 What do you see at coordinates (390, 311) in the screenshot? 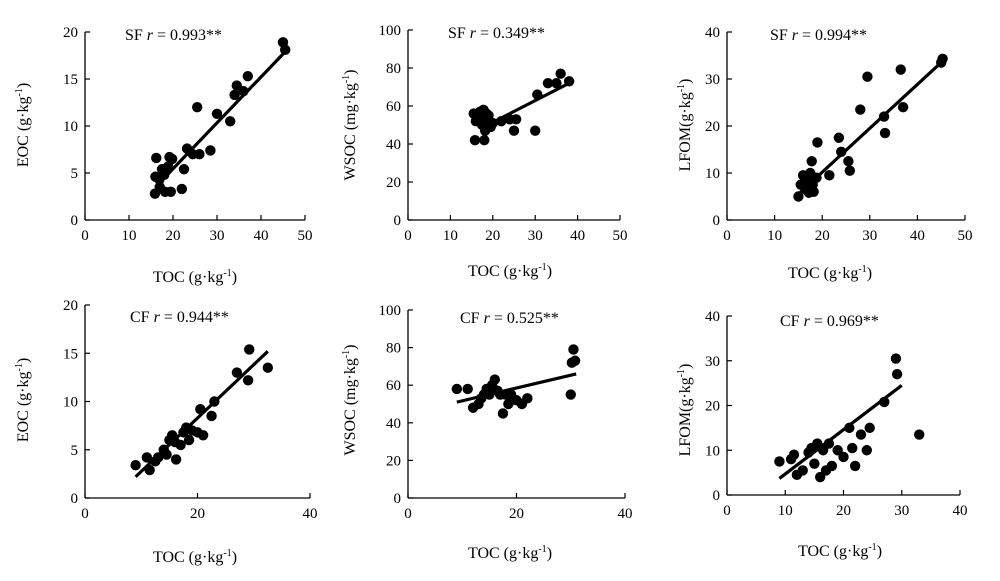
I see `y-tick-label: 100` at bounding box center [390, 311].